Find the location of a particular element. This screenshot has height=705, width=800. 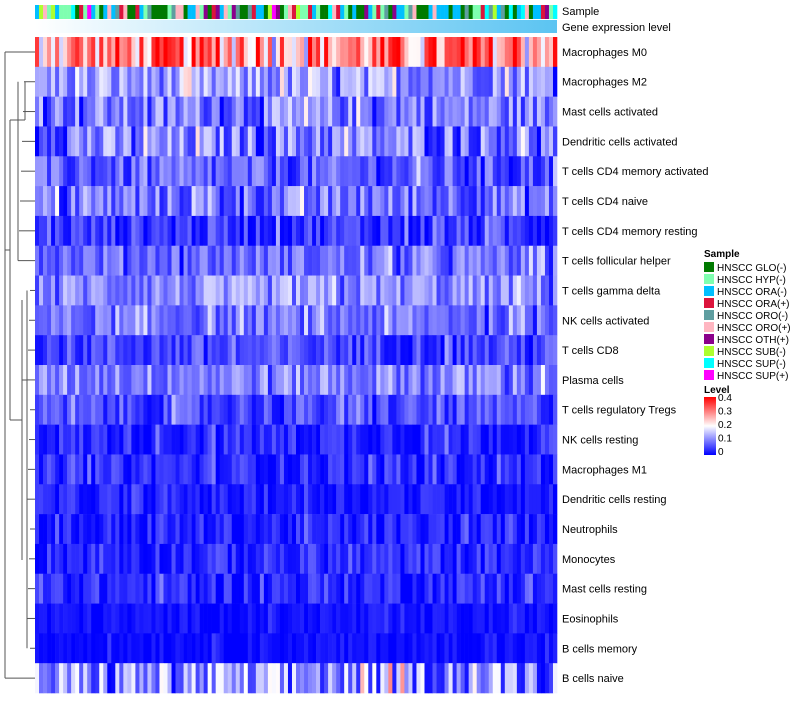

legend-swatch is located at coordinates (709, 339).